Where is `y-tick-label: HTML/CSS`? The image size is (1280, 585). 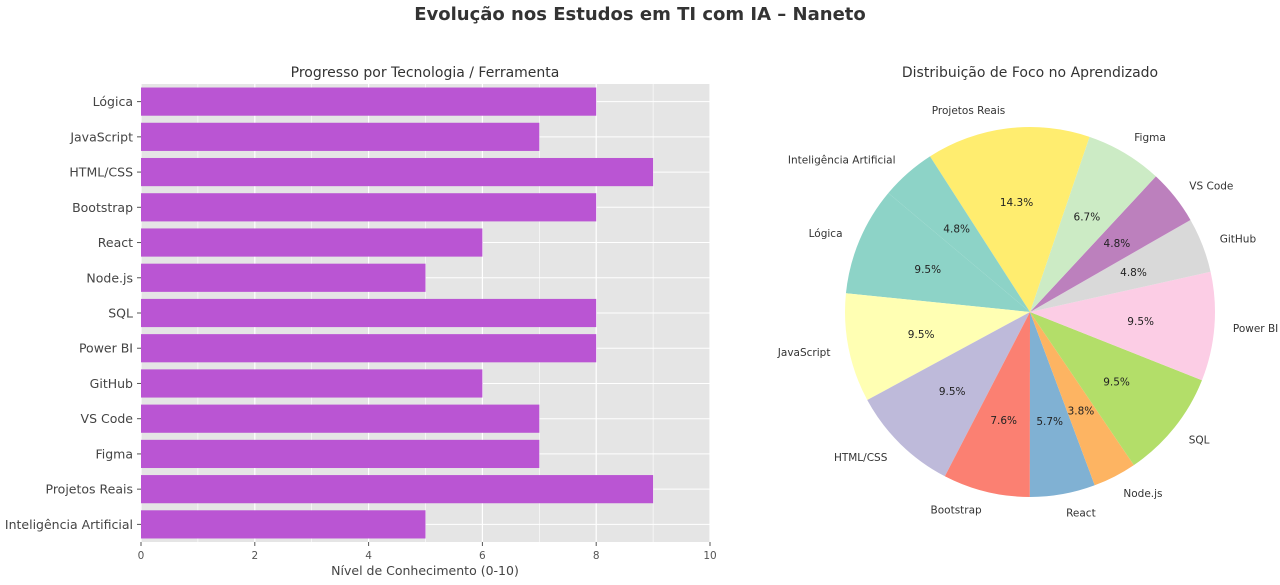 y-tick-label: HTML/CSS is located at coordinates (101, 172).